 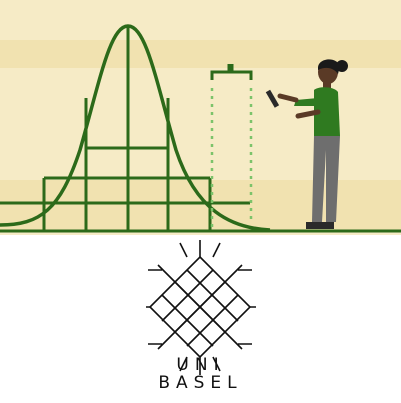 What do you see at coordinates (231, 146) in the screenshot?
I see `range-bracket` at bounding box center [231, 146].